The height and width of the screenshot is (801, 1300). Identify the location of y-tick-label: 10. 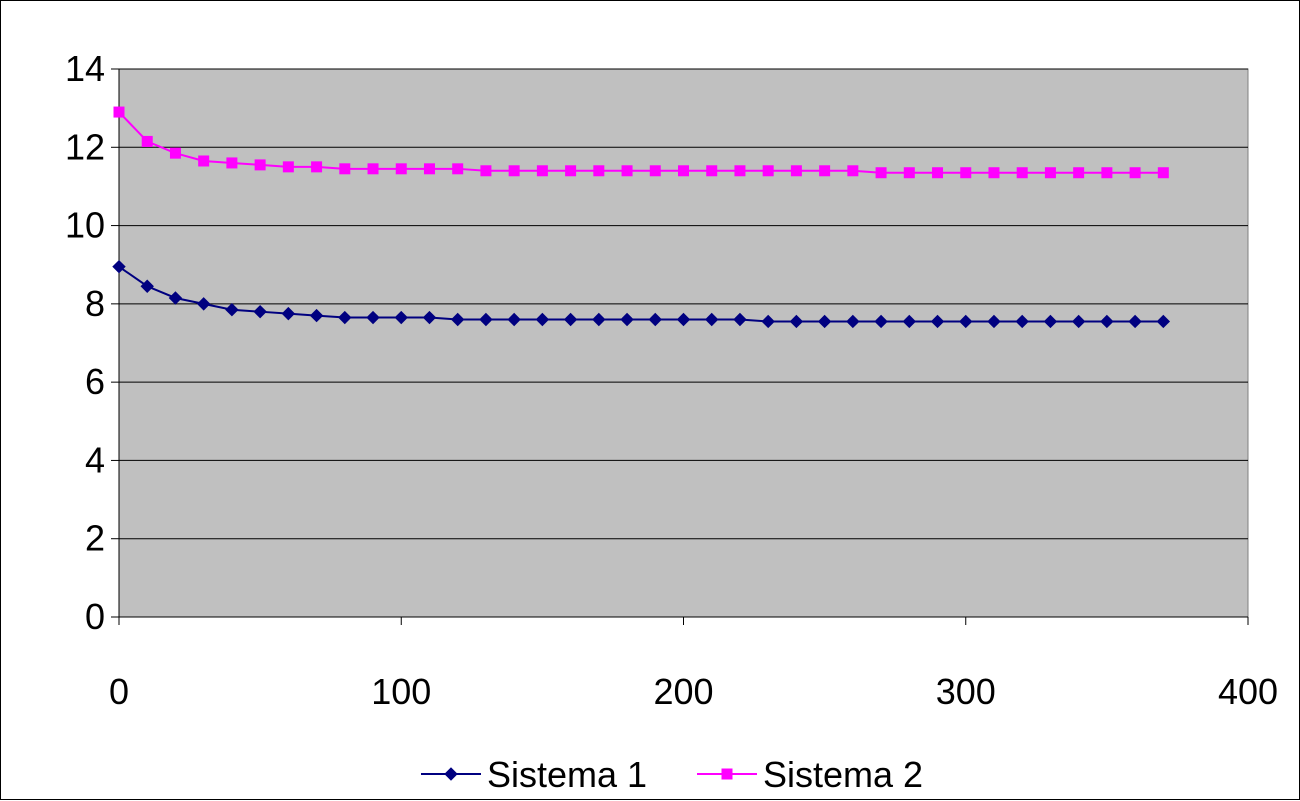
(85, 225).